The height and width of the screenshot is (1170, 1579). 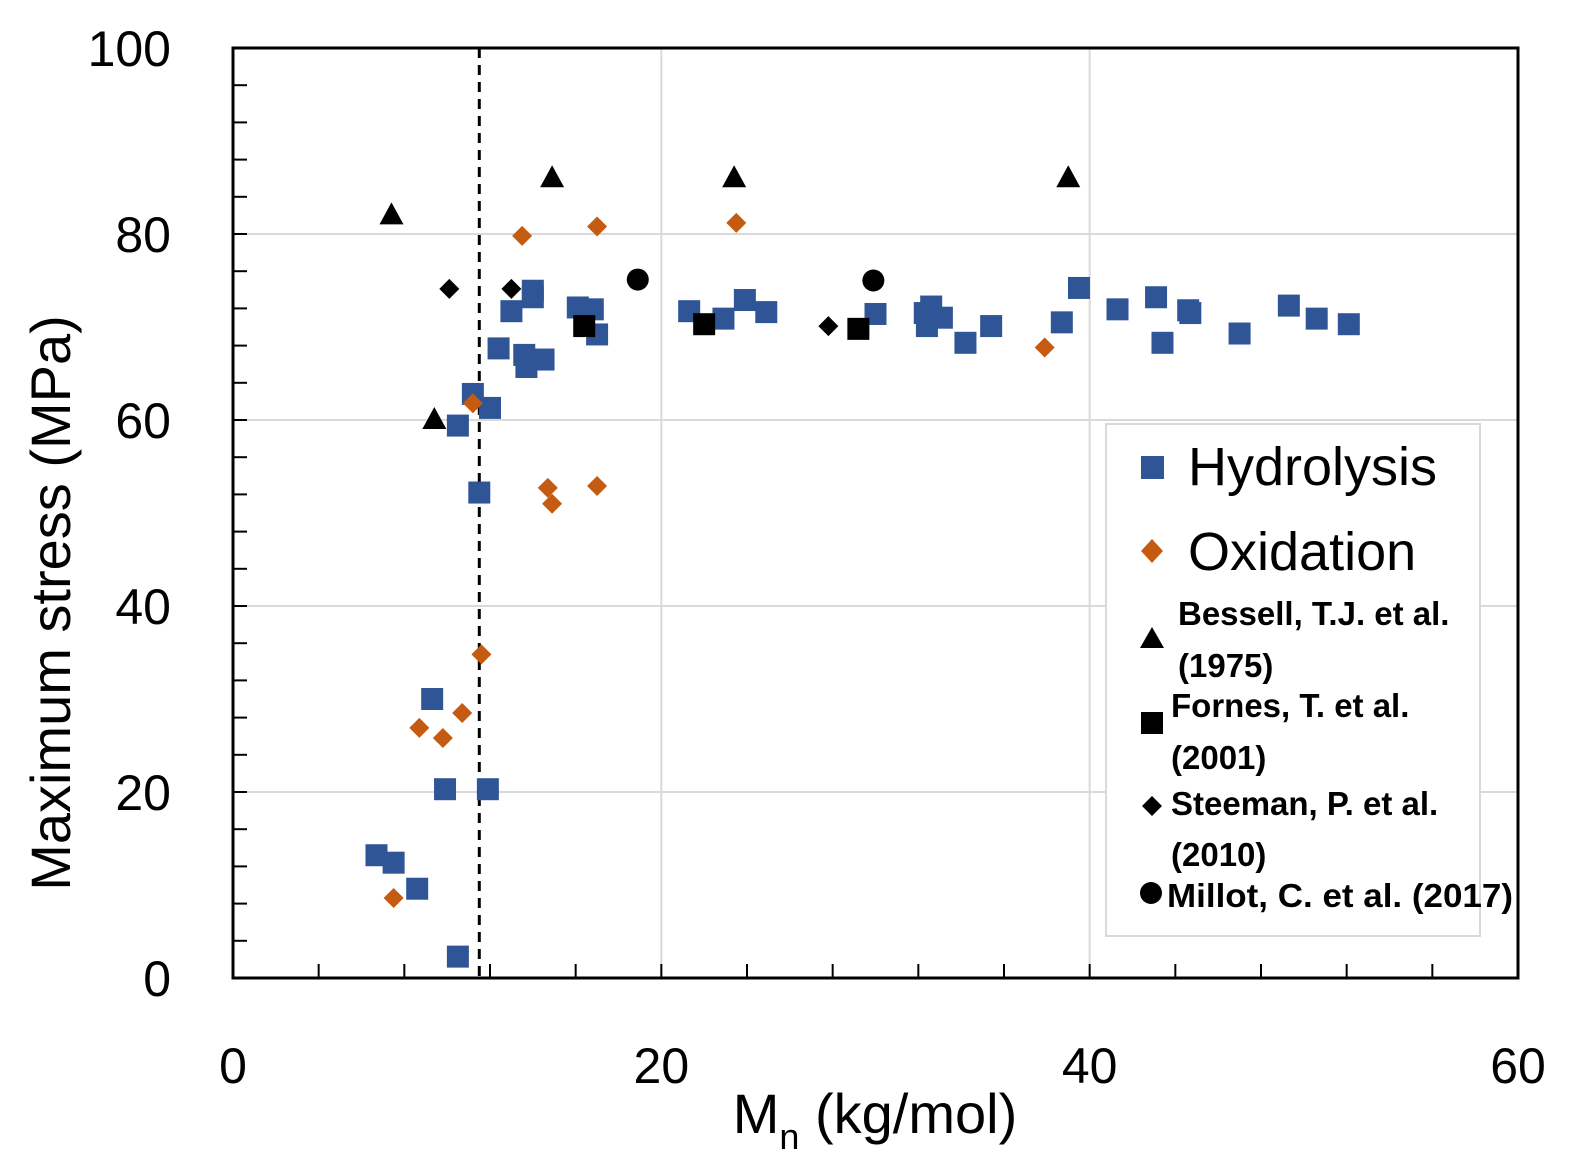 I want to click on x-axis-title-subscript: n, so click(x=789, y=1136).